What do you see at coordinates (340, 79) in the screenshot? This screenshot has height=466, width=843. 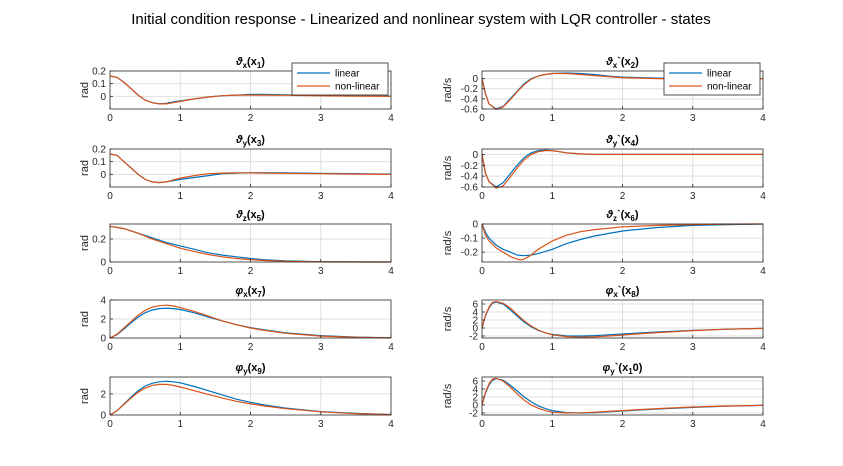 I see `legend: linear non-linear` at bounding box center [340, 79].